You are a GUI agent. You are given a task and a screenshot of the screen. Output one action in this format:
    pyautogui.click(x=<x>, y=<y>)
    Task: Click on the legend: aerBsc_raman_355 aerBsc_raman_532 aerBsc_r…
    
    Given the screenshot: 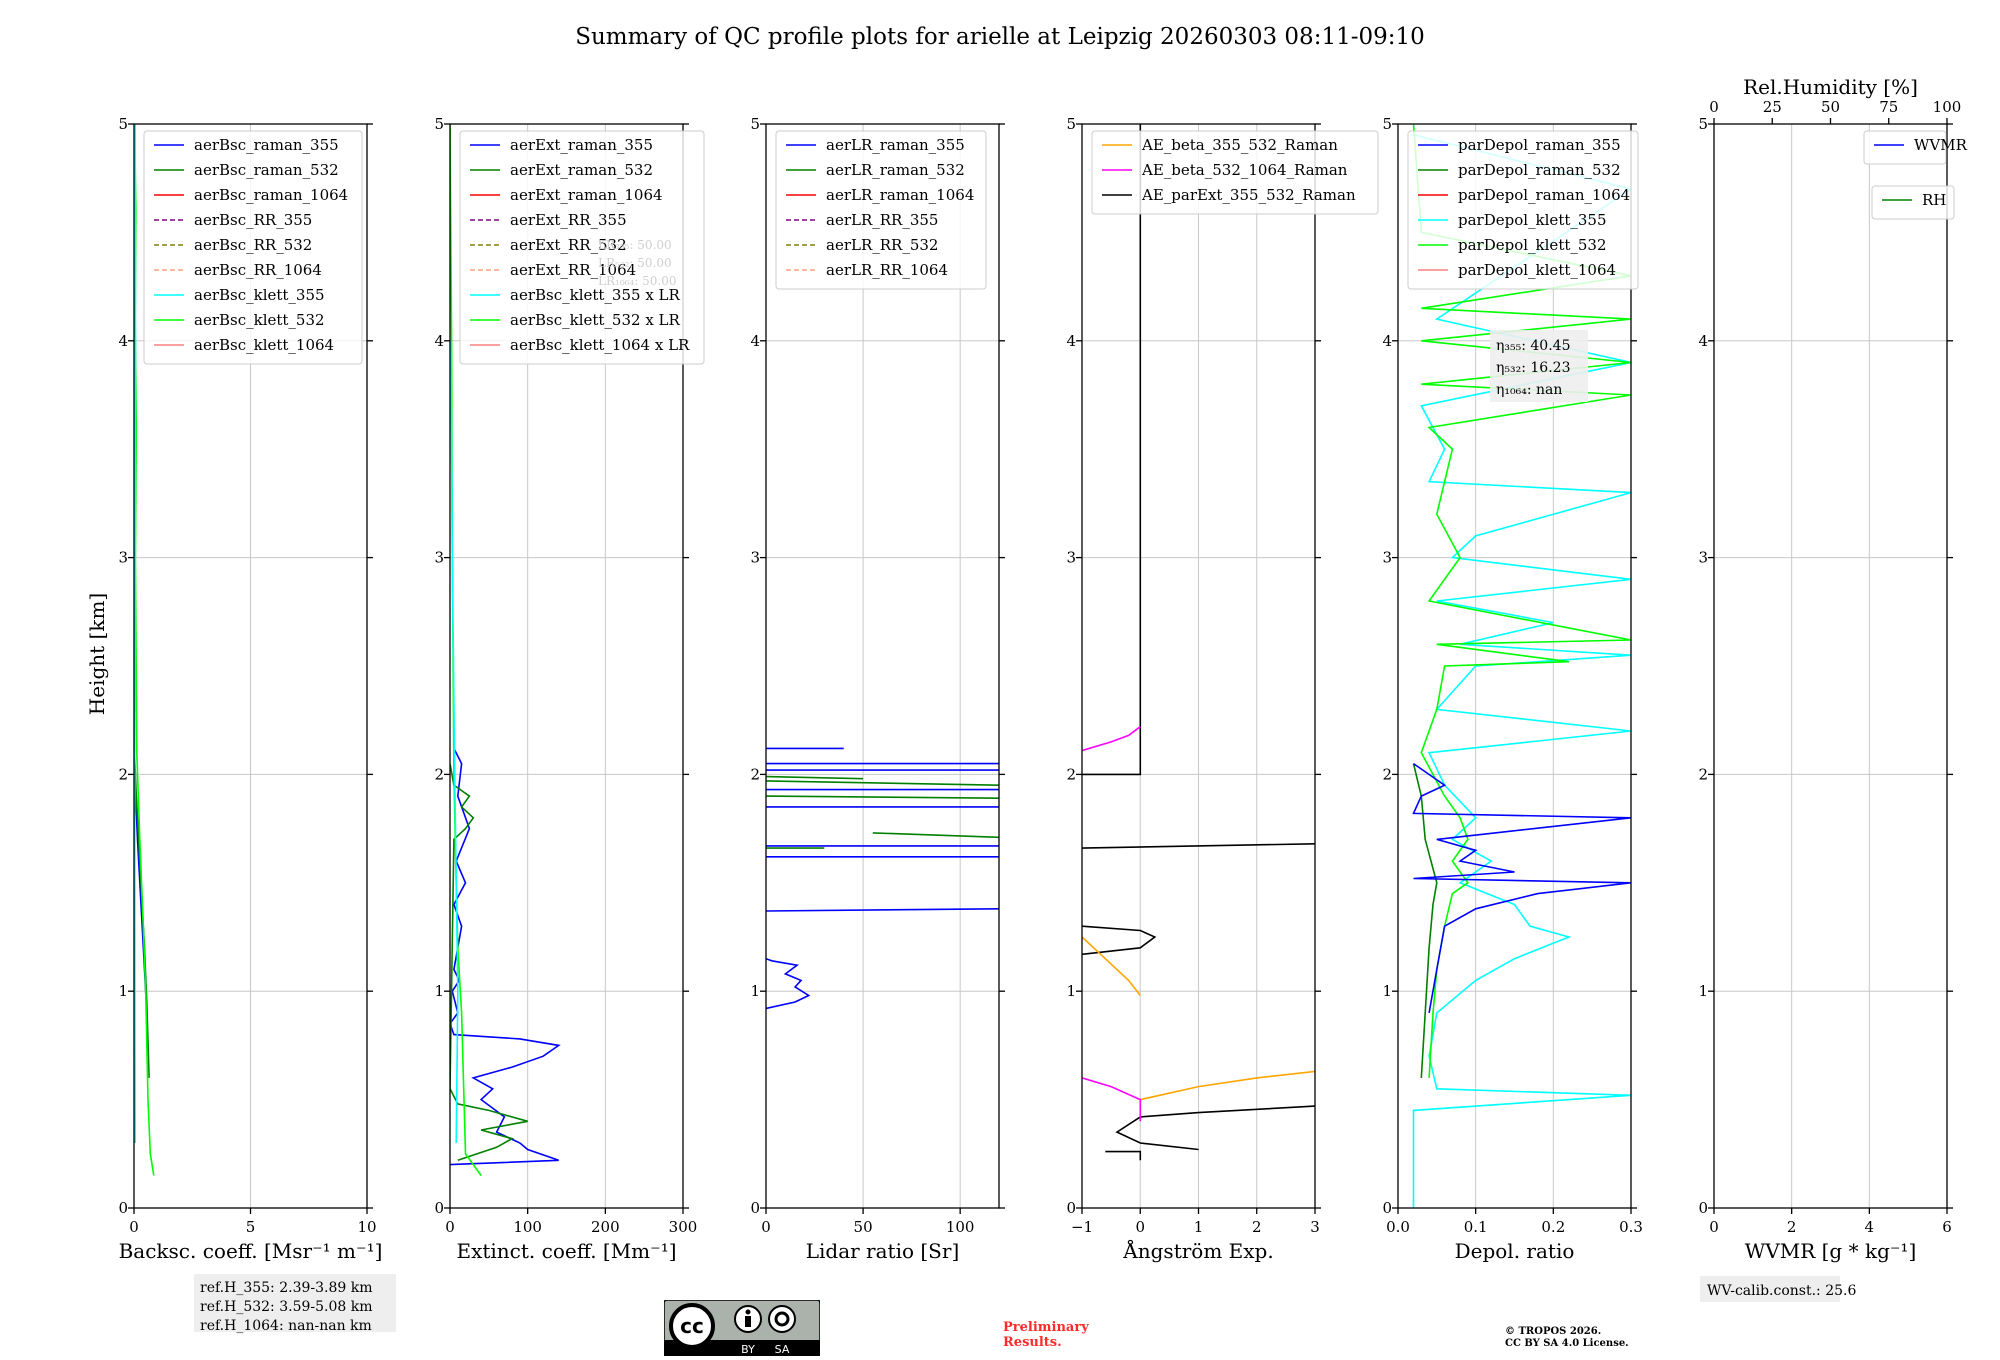 What is the action you would take?
    pyautogui.click(x=253, y=247)
    